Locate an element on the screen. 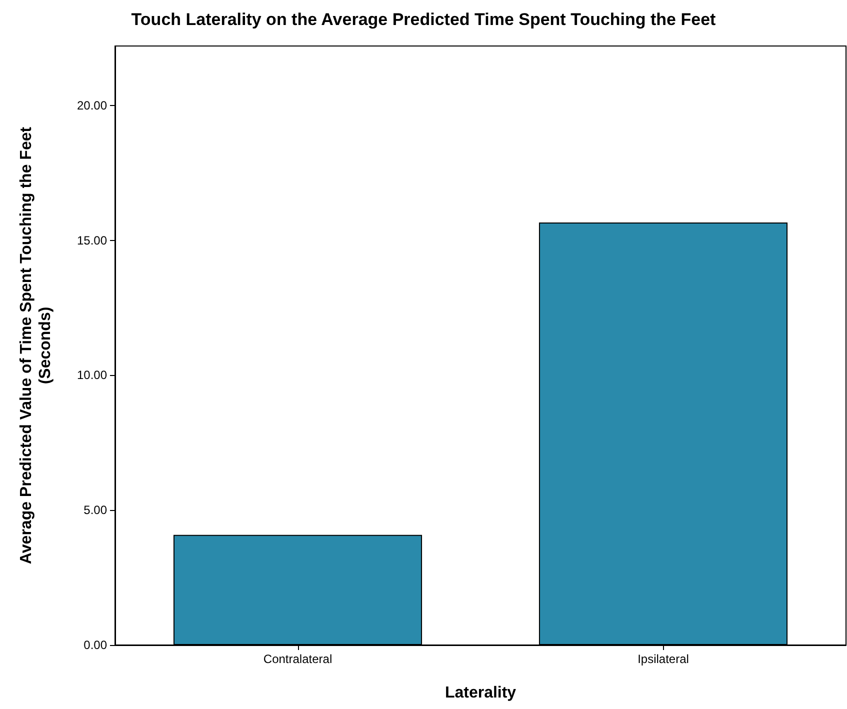 Image resolution: width=847 pixels, height=709 pixels. y-tick-label: 5.00 is located at coordinates (96, 510).